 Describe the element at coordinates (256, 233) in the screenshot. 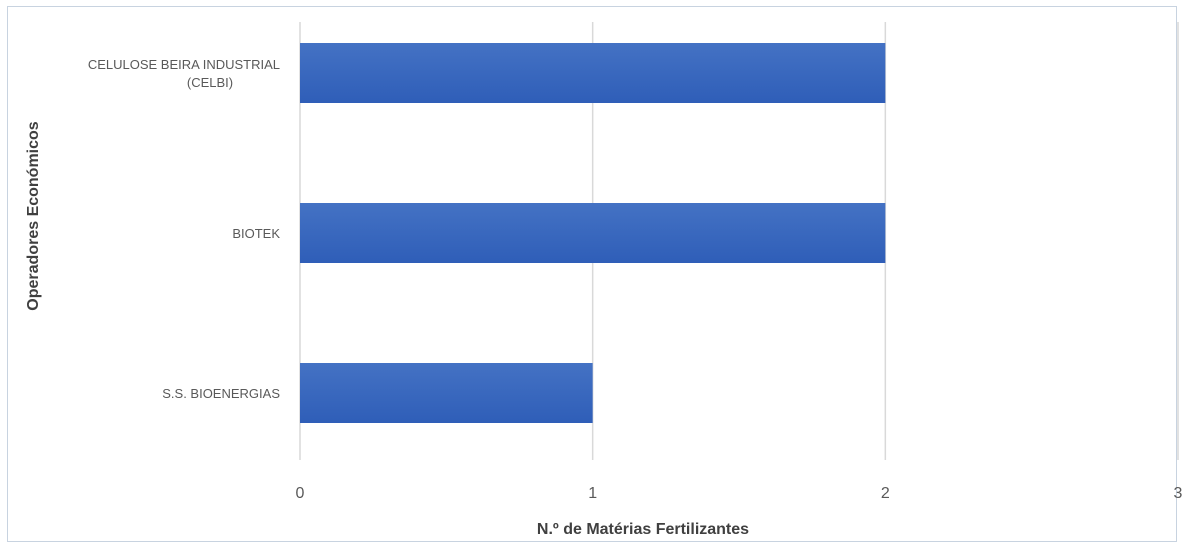

I see `category-label: BIOTEK` at that location.